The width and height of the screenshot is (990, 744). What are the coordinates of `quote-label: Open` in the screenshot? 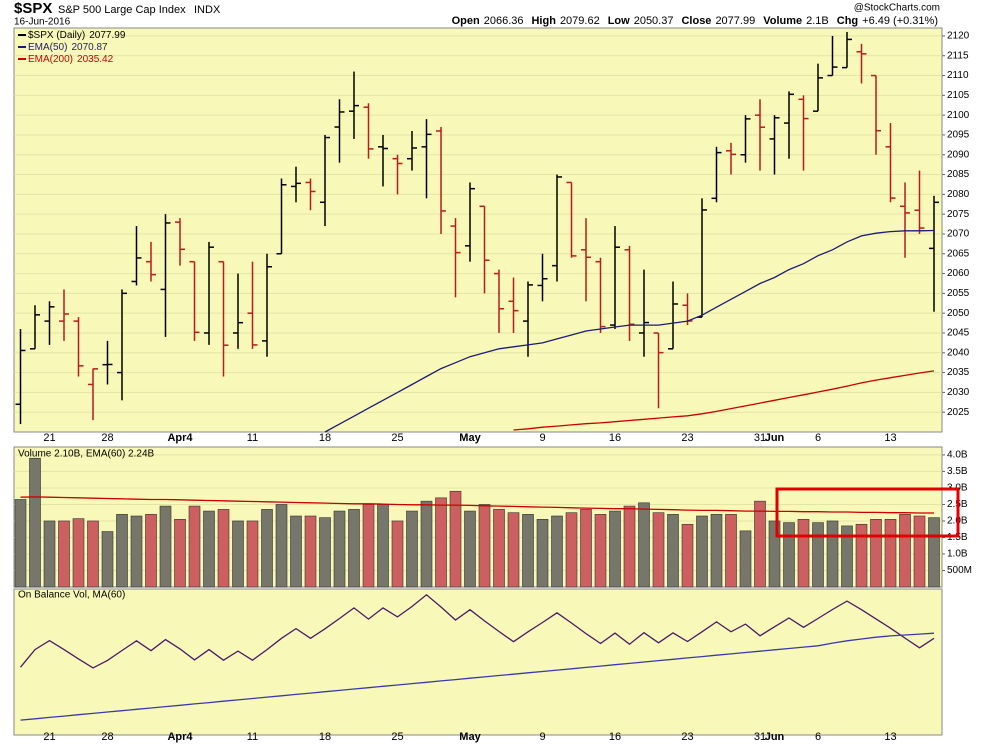 It's located at (466, 21).